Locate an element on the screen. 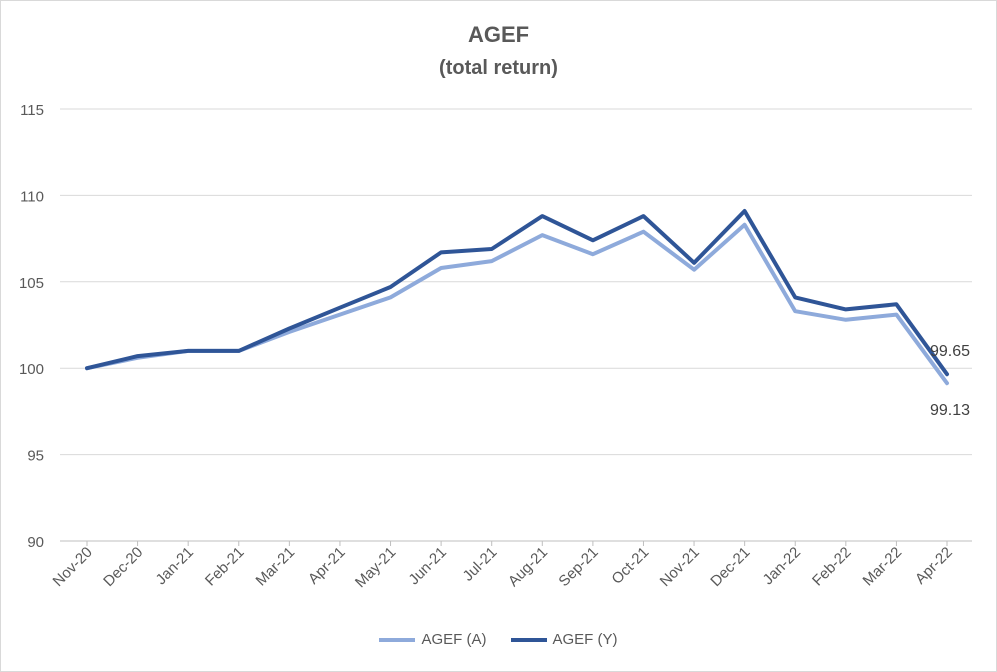 This screenshot has height=672, width=997. x-tick-label: Nov-21 is located at coordinates (680, 567).